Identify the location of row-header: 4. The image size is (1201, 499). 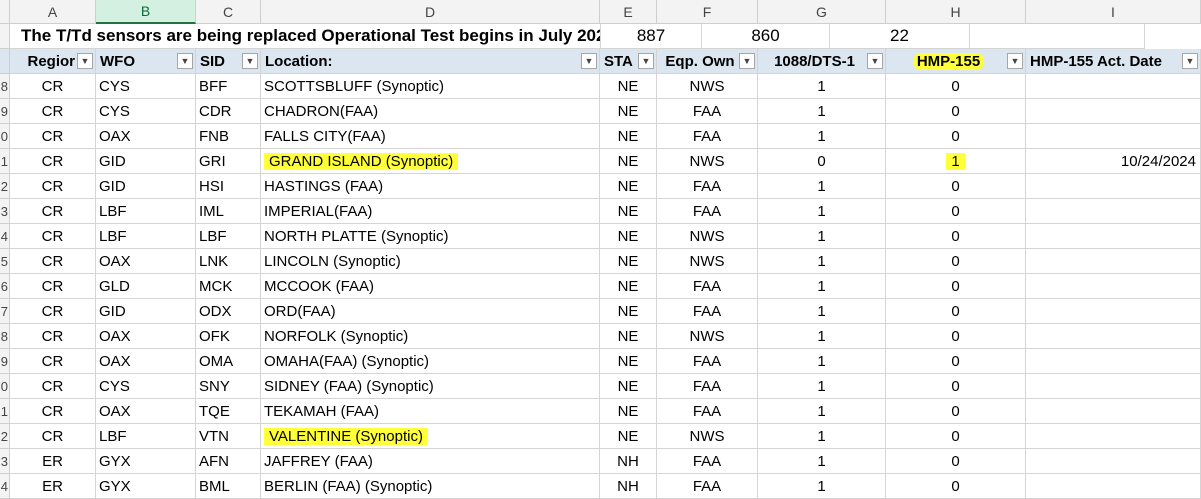
(5, 486).